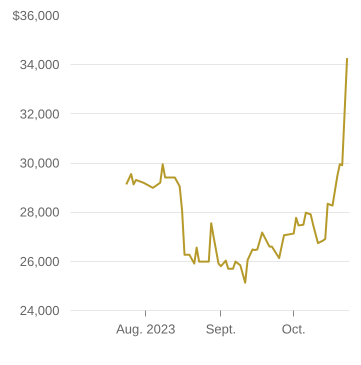 The height and width of the screenshot is (365, 361). I want to click on y-tick-label: 32,000, so click(40, 114).